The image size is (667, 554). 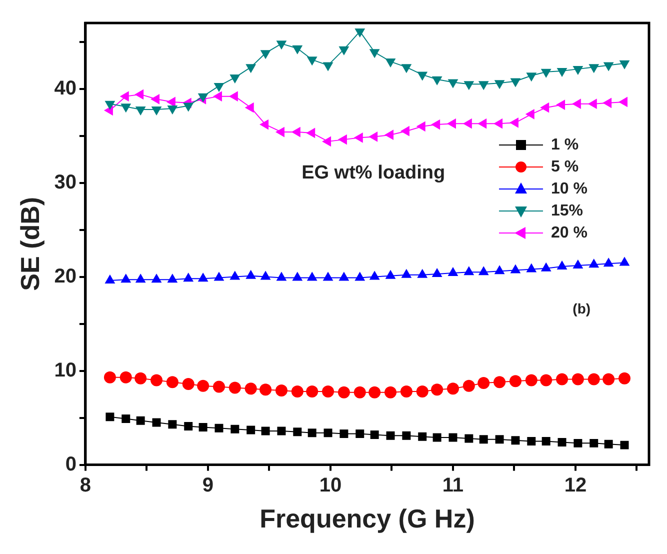 I want to click on y-tick-label: 0, so click(x=70, y=464).